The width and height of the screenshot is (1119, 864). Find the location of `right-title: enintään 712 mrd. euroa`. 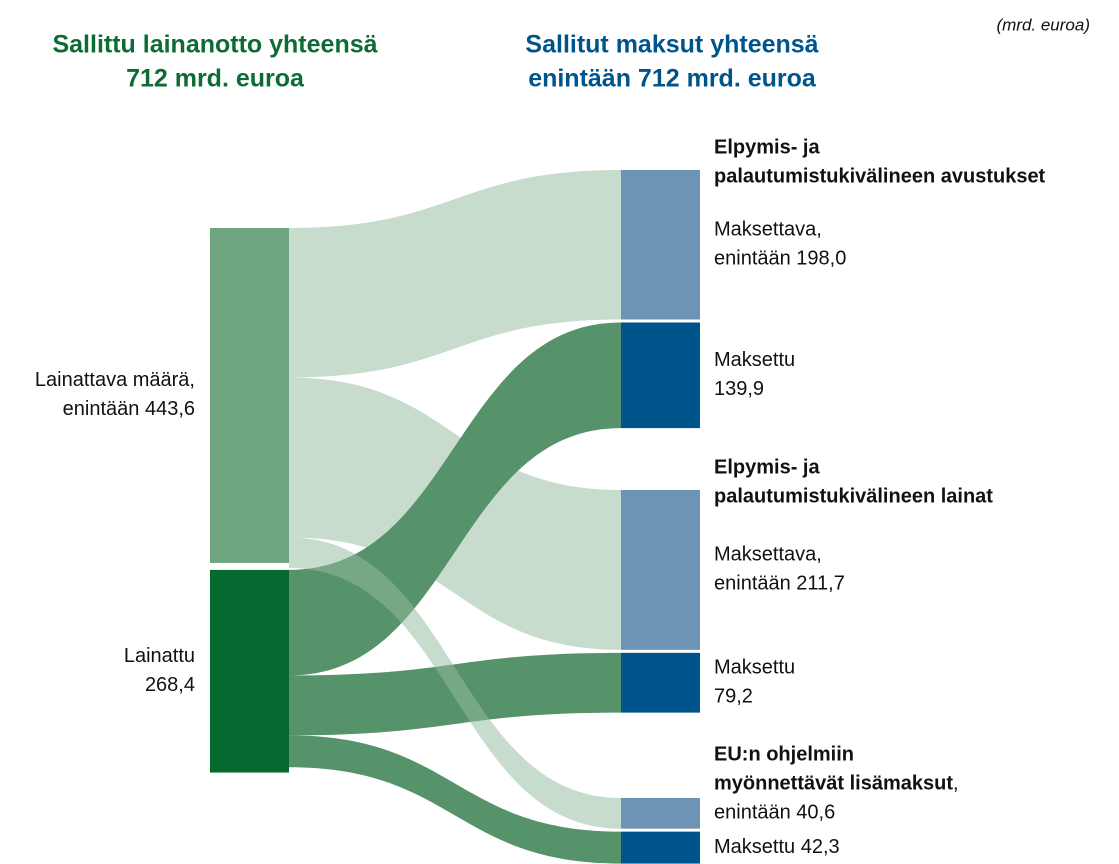

right-title: enintään 712 mrd. euroa is located at coordinates (672, 79).